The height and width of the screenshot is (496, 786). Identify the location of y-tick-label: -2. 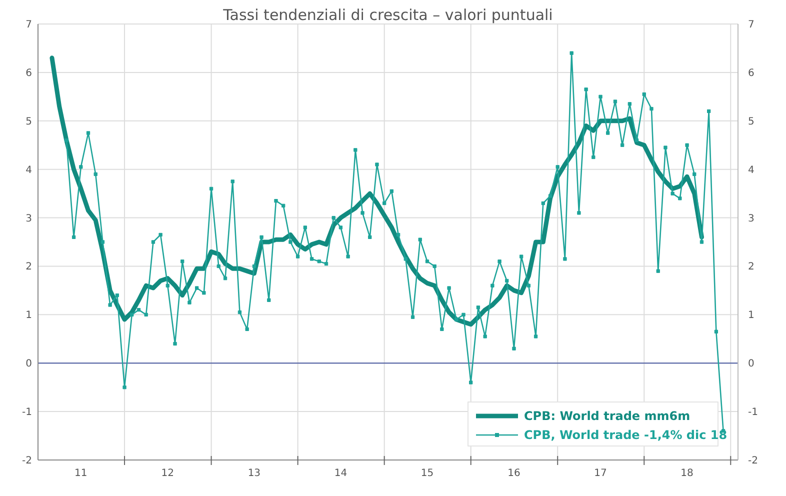
(27, 461).